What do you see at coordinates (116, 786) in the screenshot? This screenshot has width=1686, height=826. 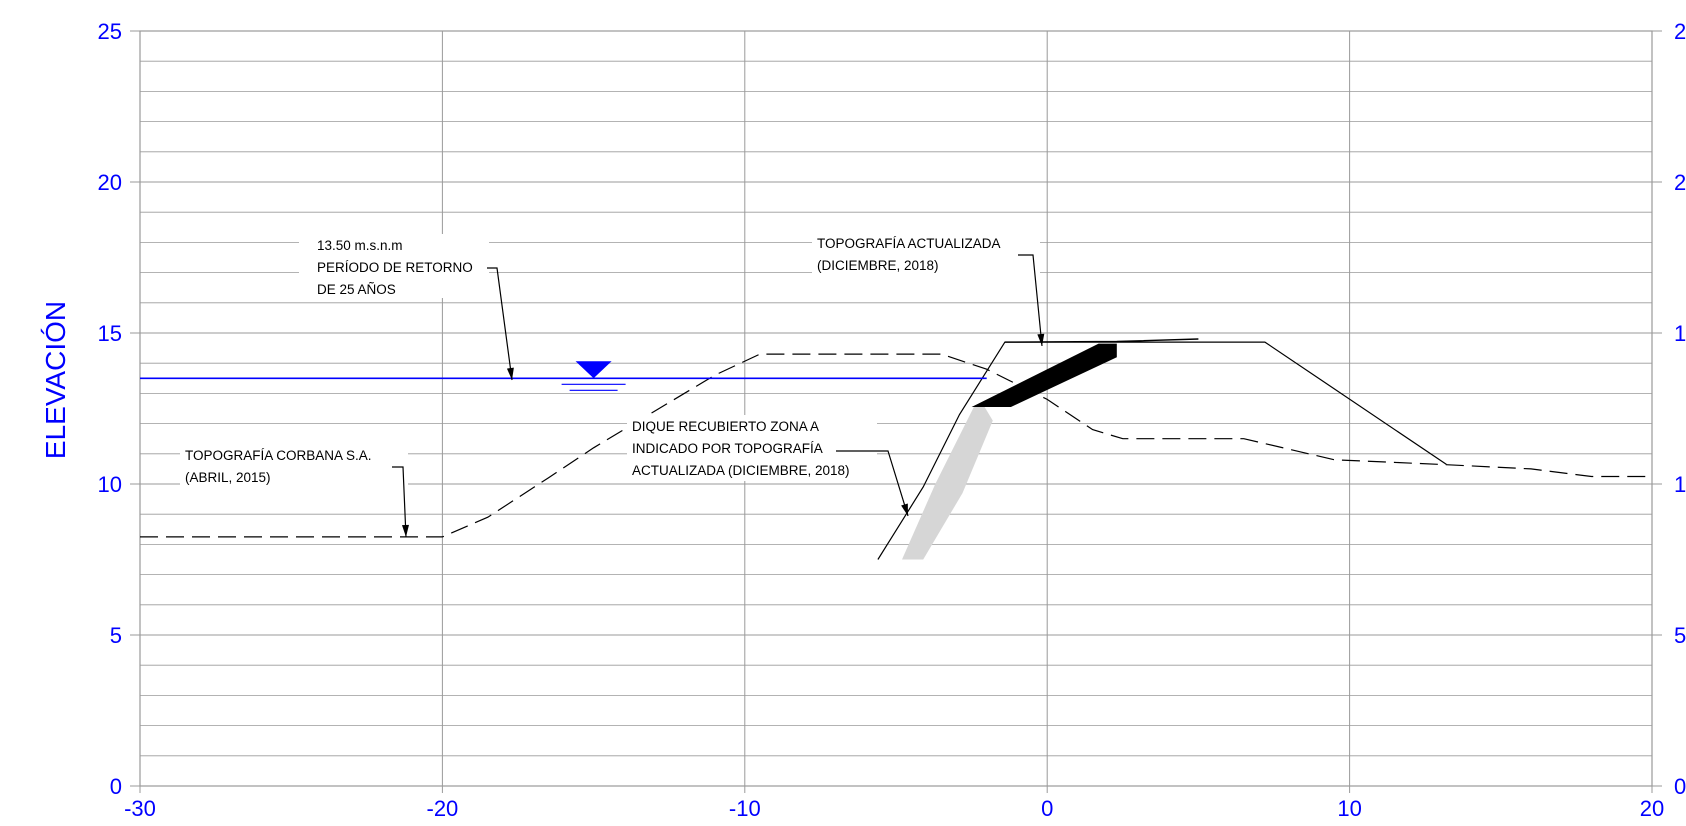 I see `y-tick-label: 0` at bounding box center [116, 786].